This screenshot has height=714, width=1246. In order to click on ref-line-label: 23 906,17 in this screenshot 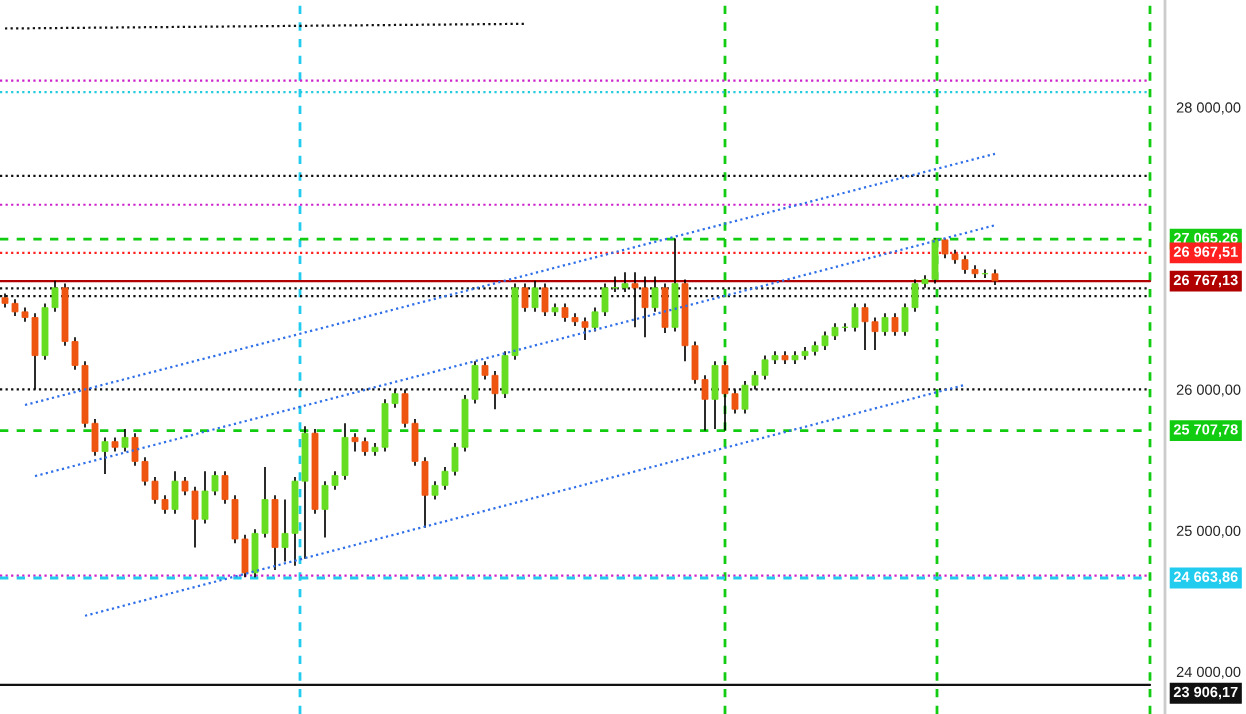, I will do `click(1205, 693)`.